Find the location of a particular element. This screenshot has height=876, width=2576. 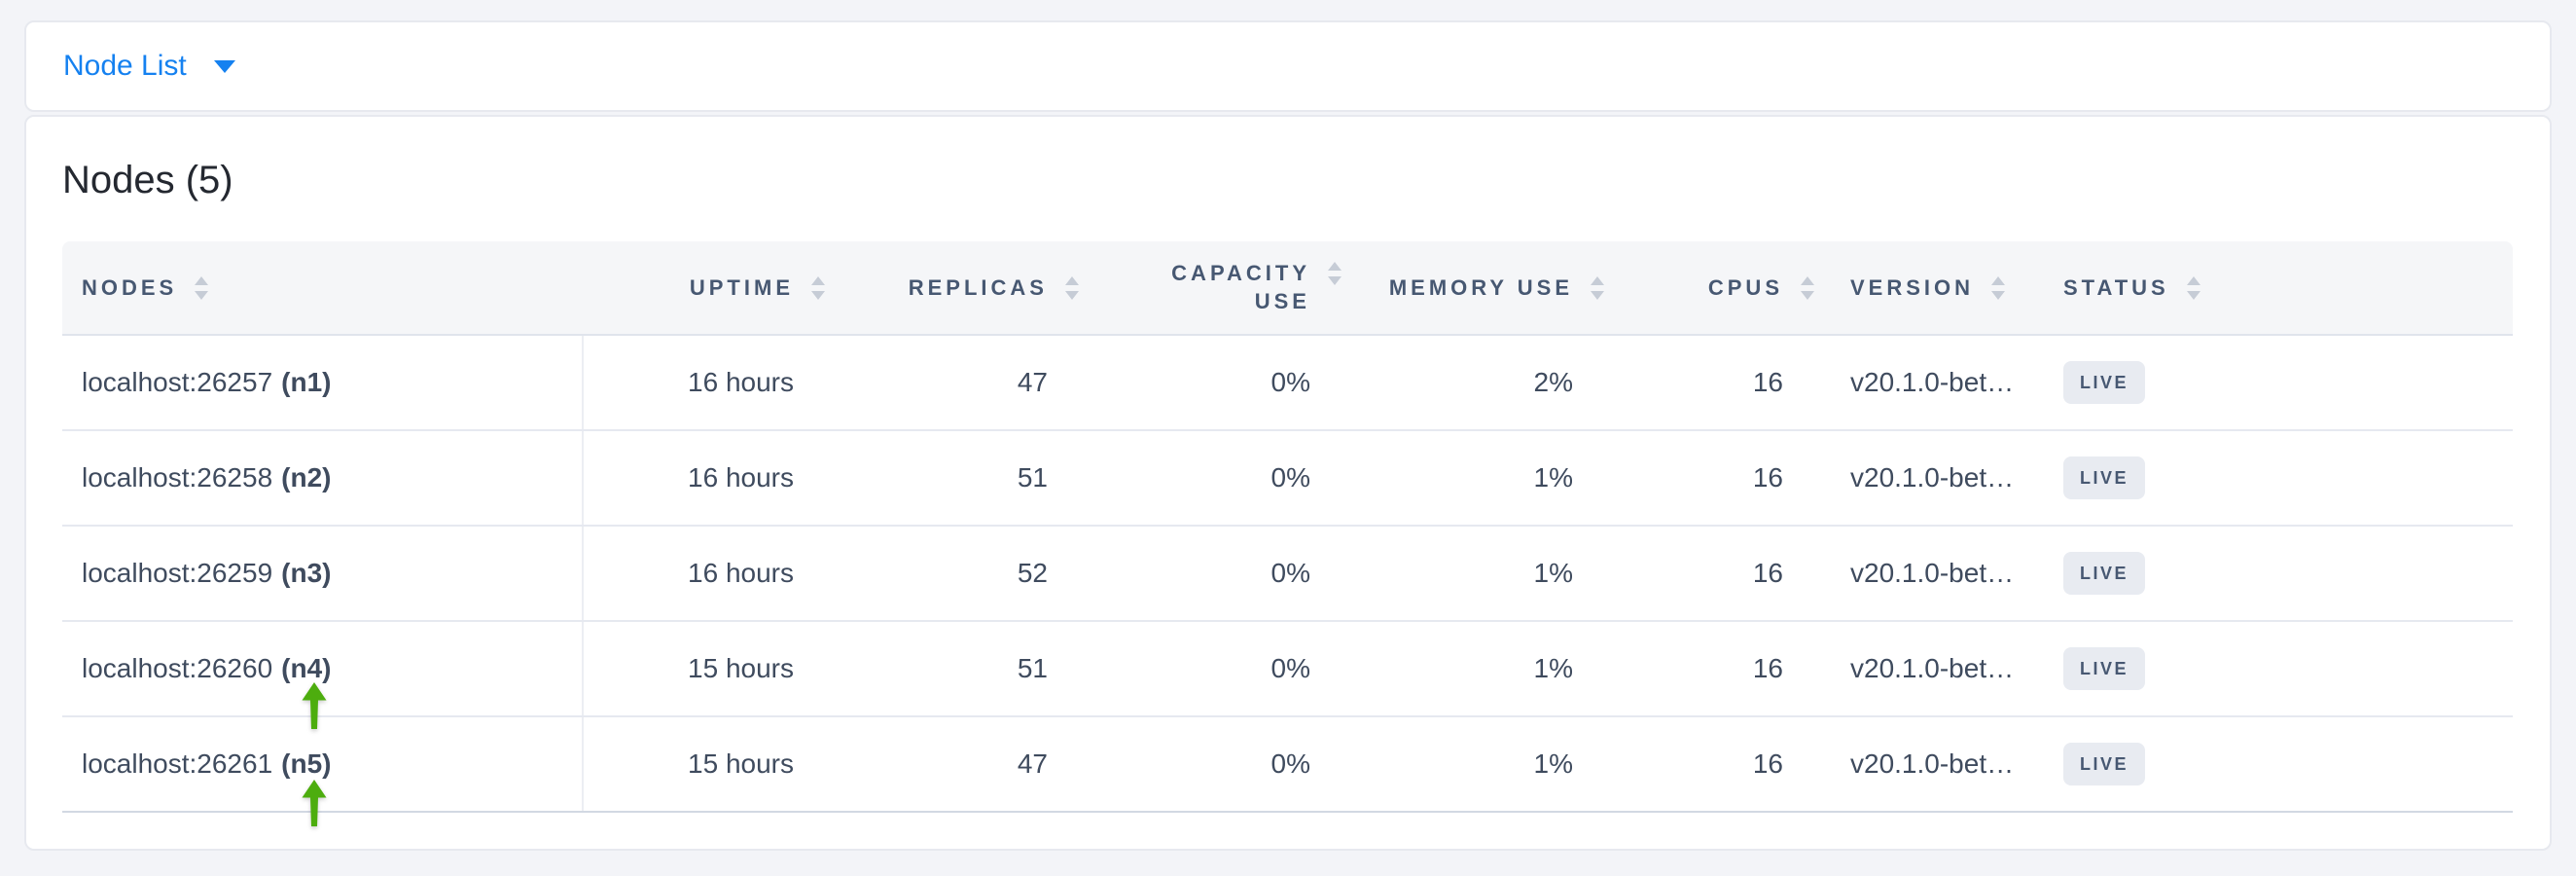

node-address-cell: localhost:26260 (n4) is located at coordinates (323, 669).